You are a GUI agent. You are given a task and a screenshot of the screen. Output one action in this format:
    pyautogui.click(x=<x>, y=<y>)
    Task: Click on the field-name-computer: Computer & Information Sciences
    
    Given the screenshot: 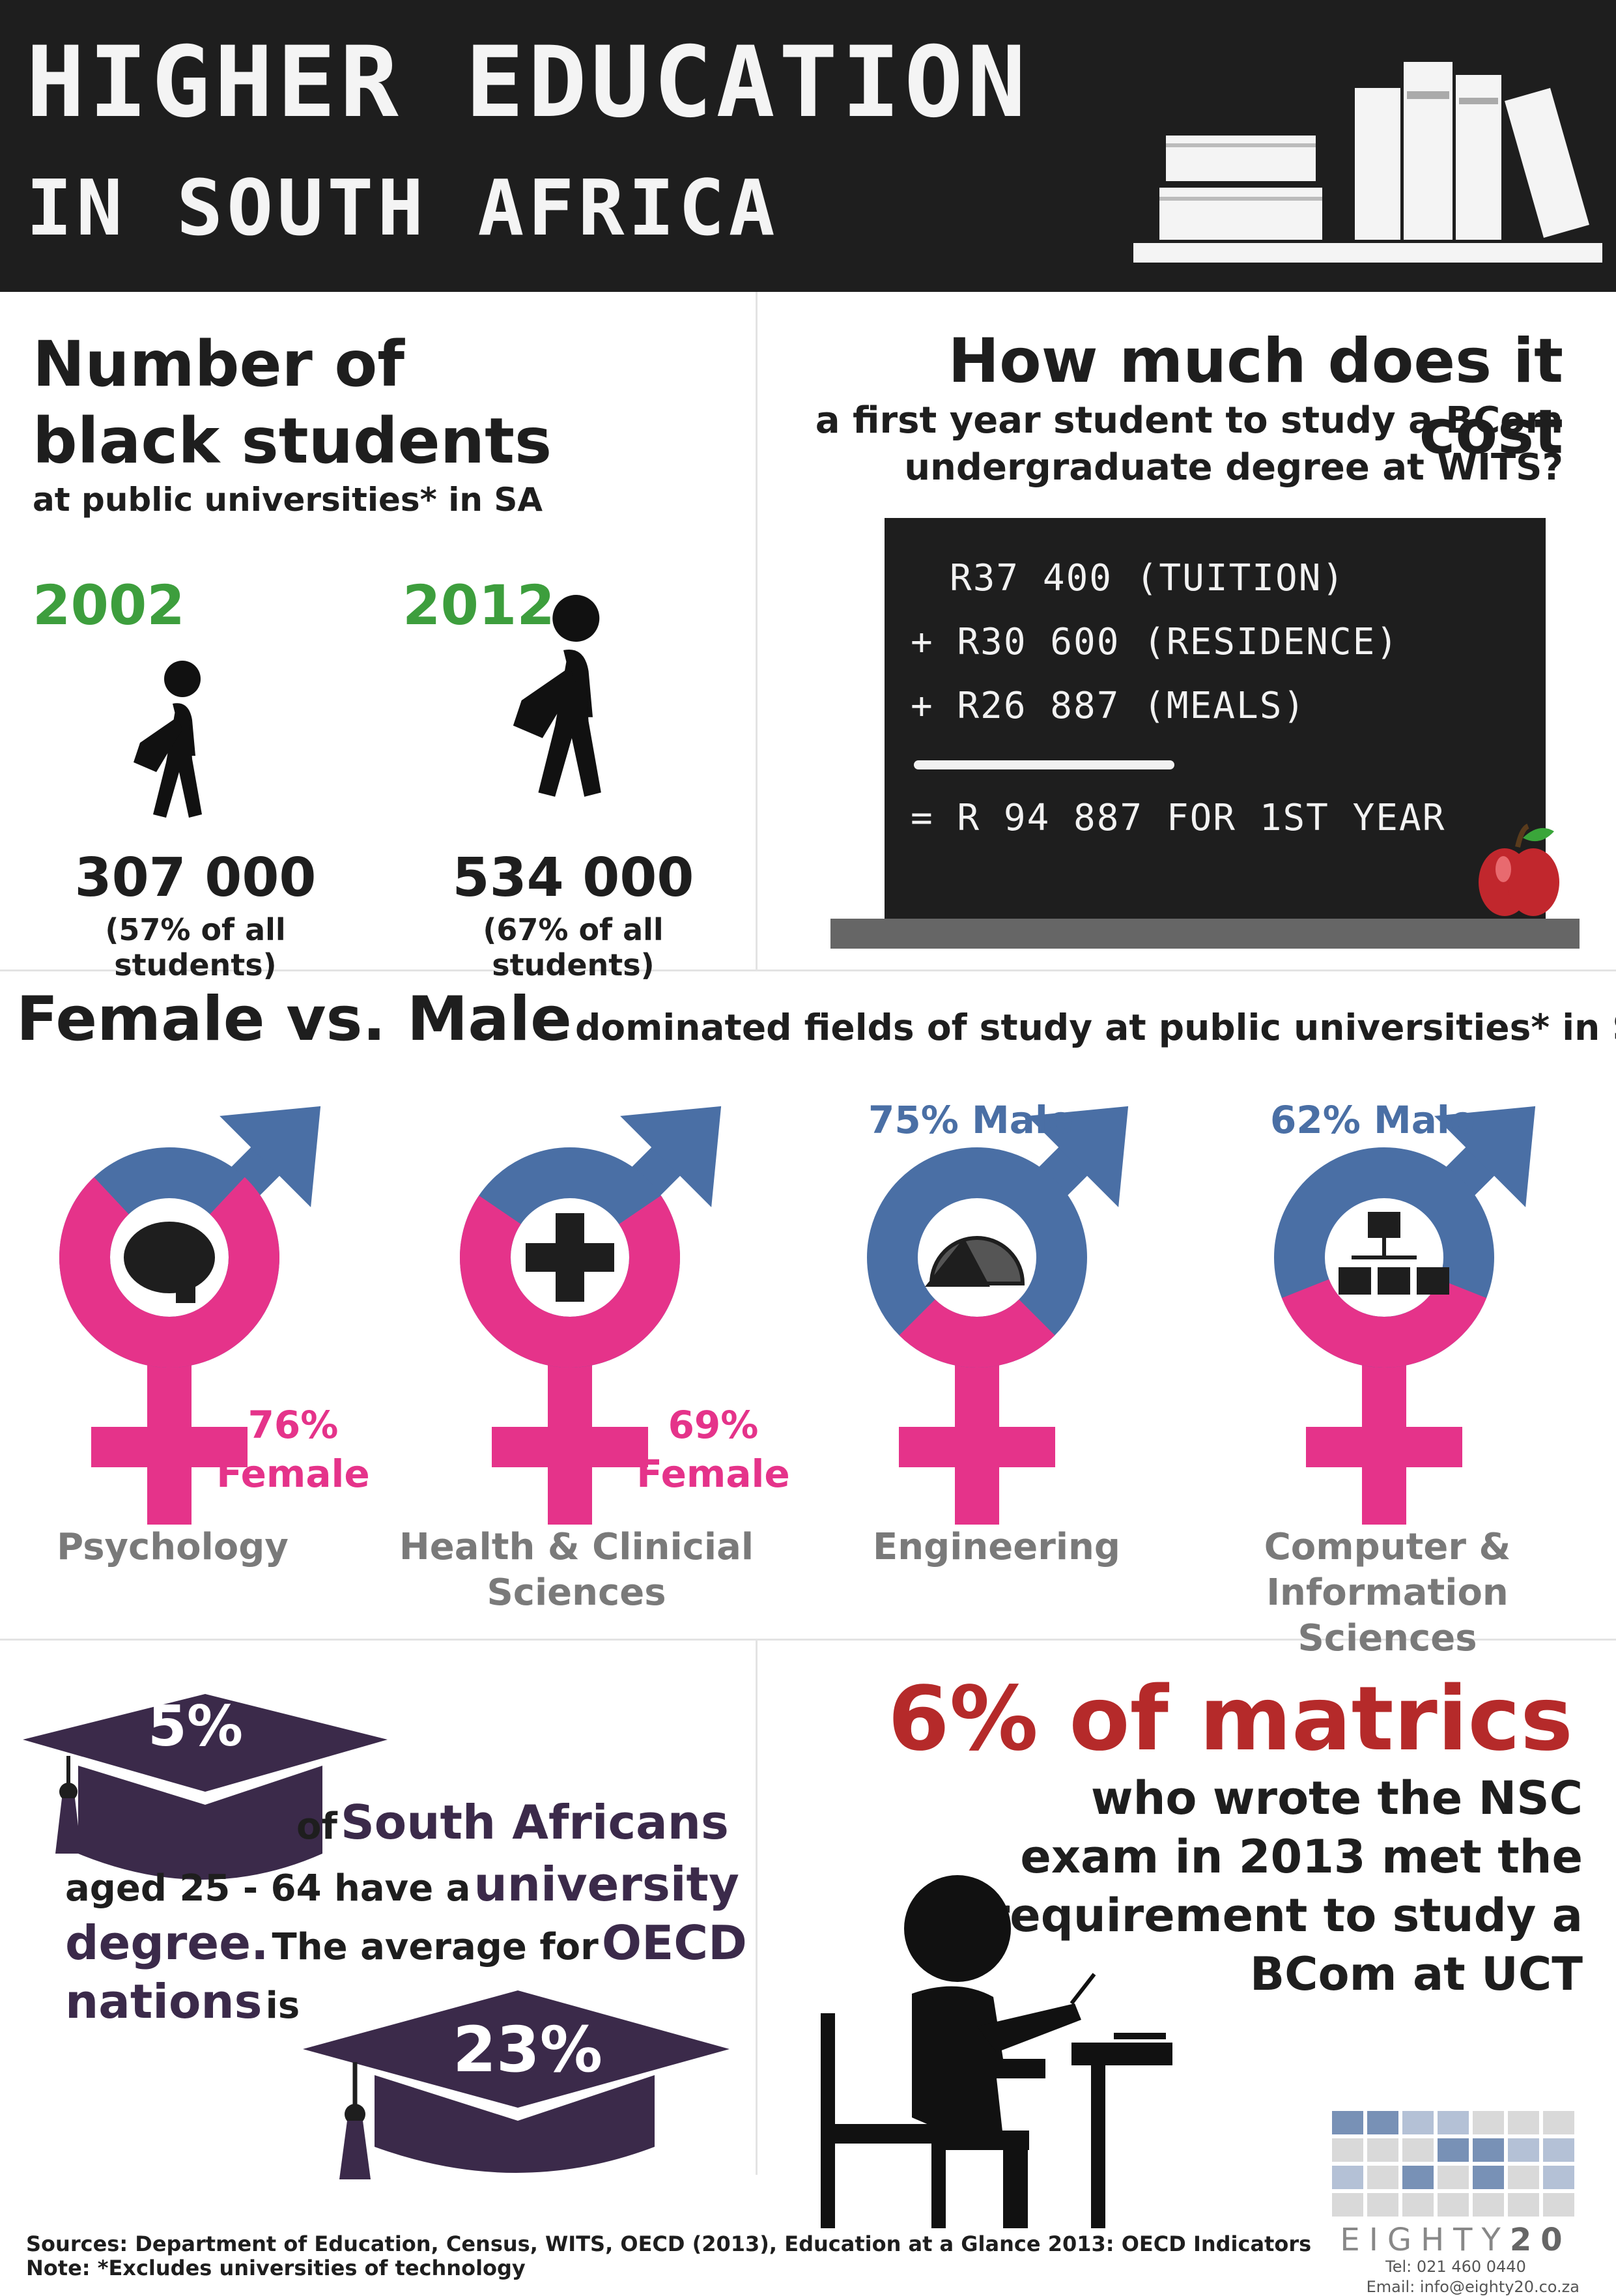 What is the action you would take?
    pyautogui.click(x=1388, y=1592)
    